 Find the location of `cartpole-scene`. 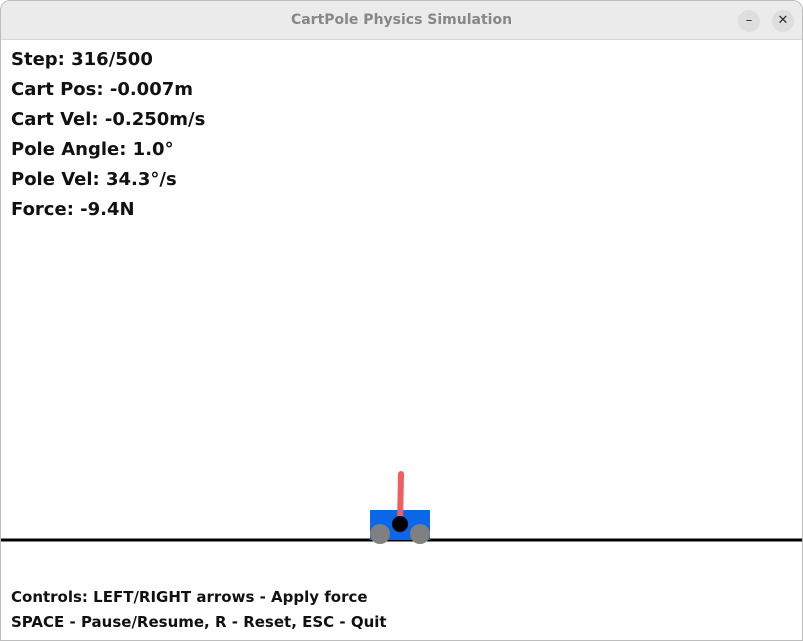

cartpole-scene is located at coordinates (401, 507).